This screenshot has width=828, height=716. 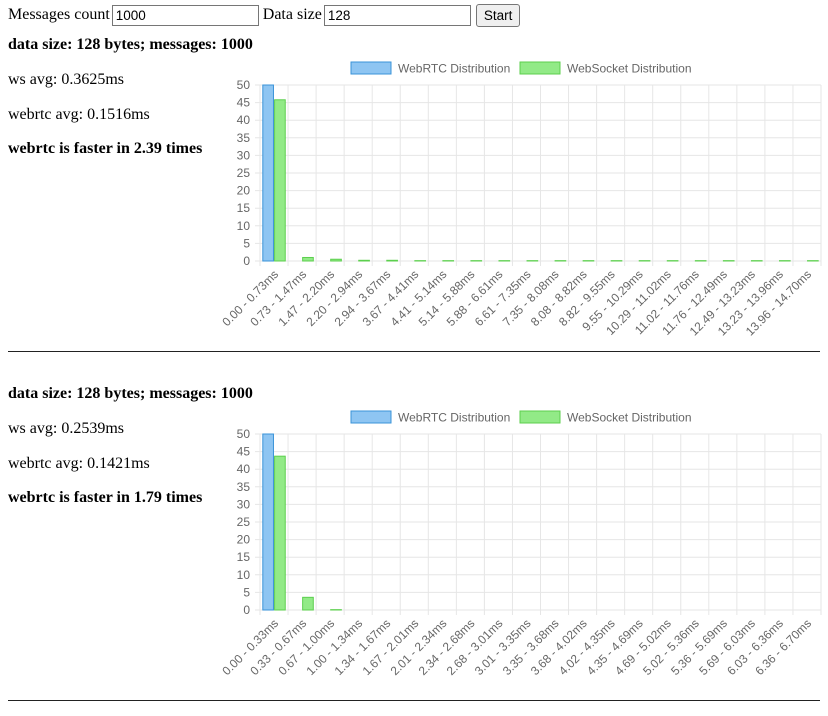 I want to click on start-button: Start, so click(x=498, y=15).